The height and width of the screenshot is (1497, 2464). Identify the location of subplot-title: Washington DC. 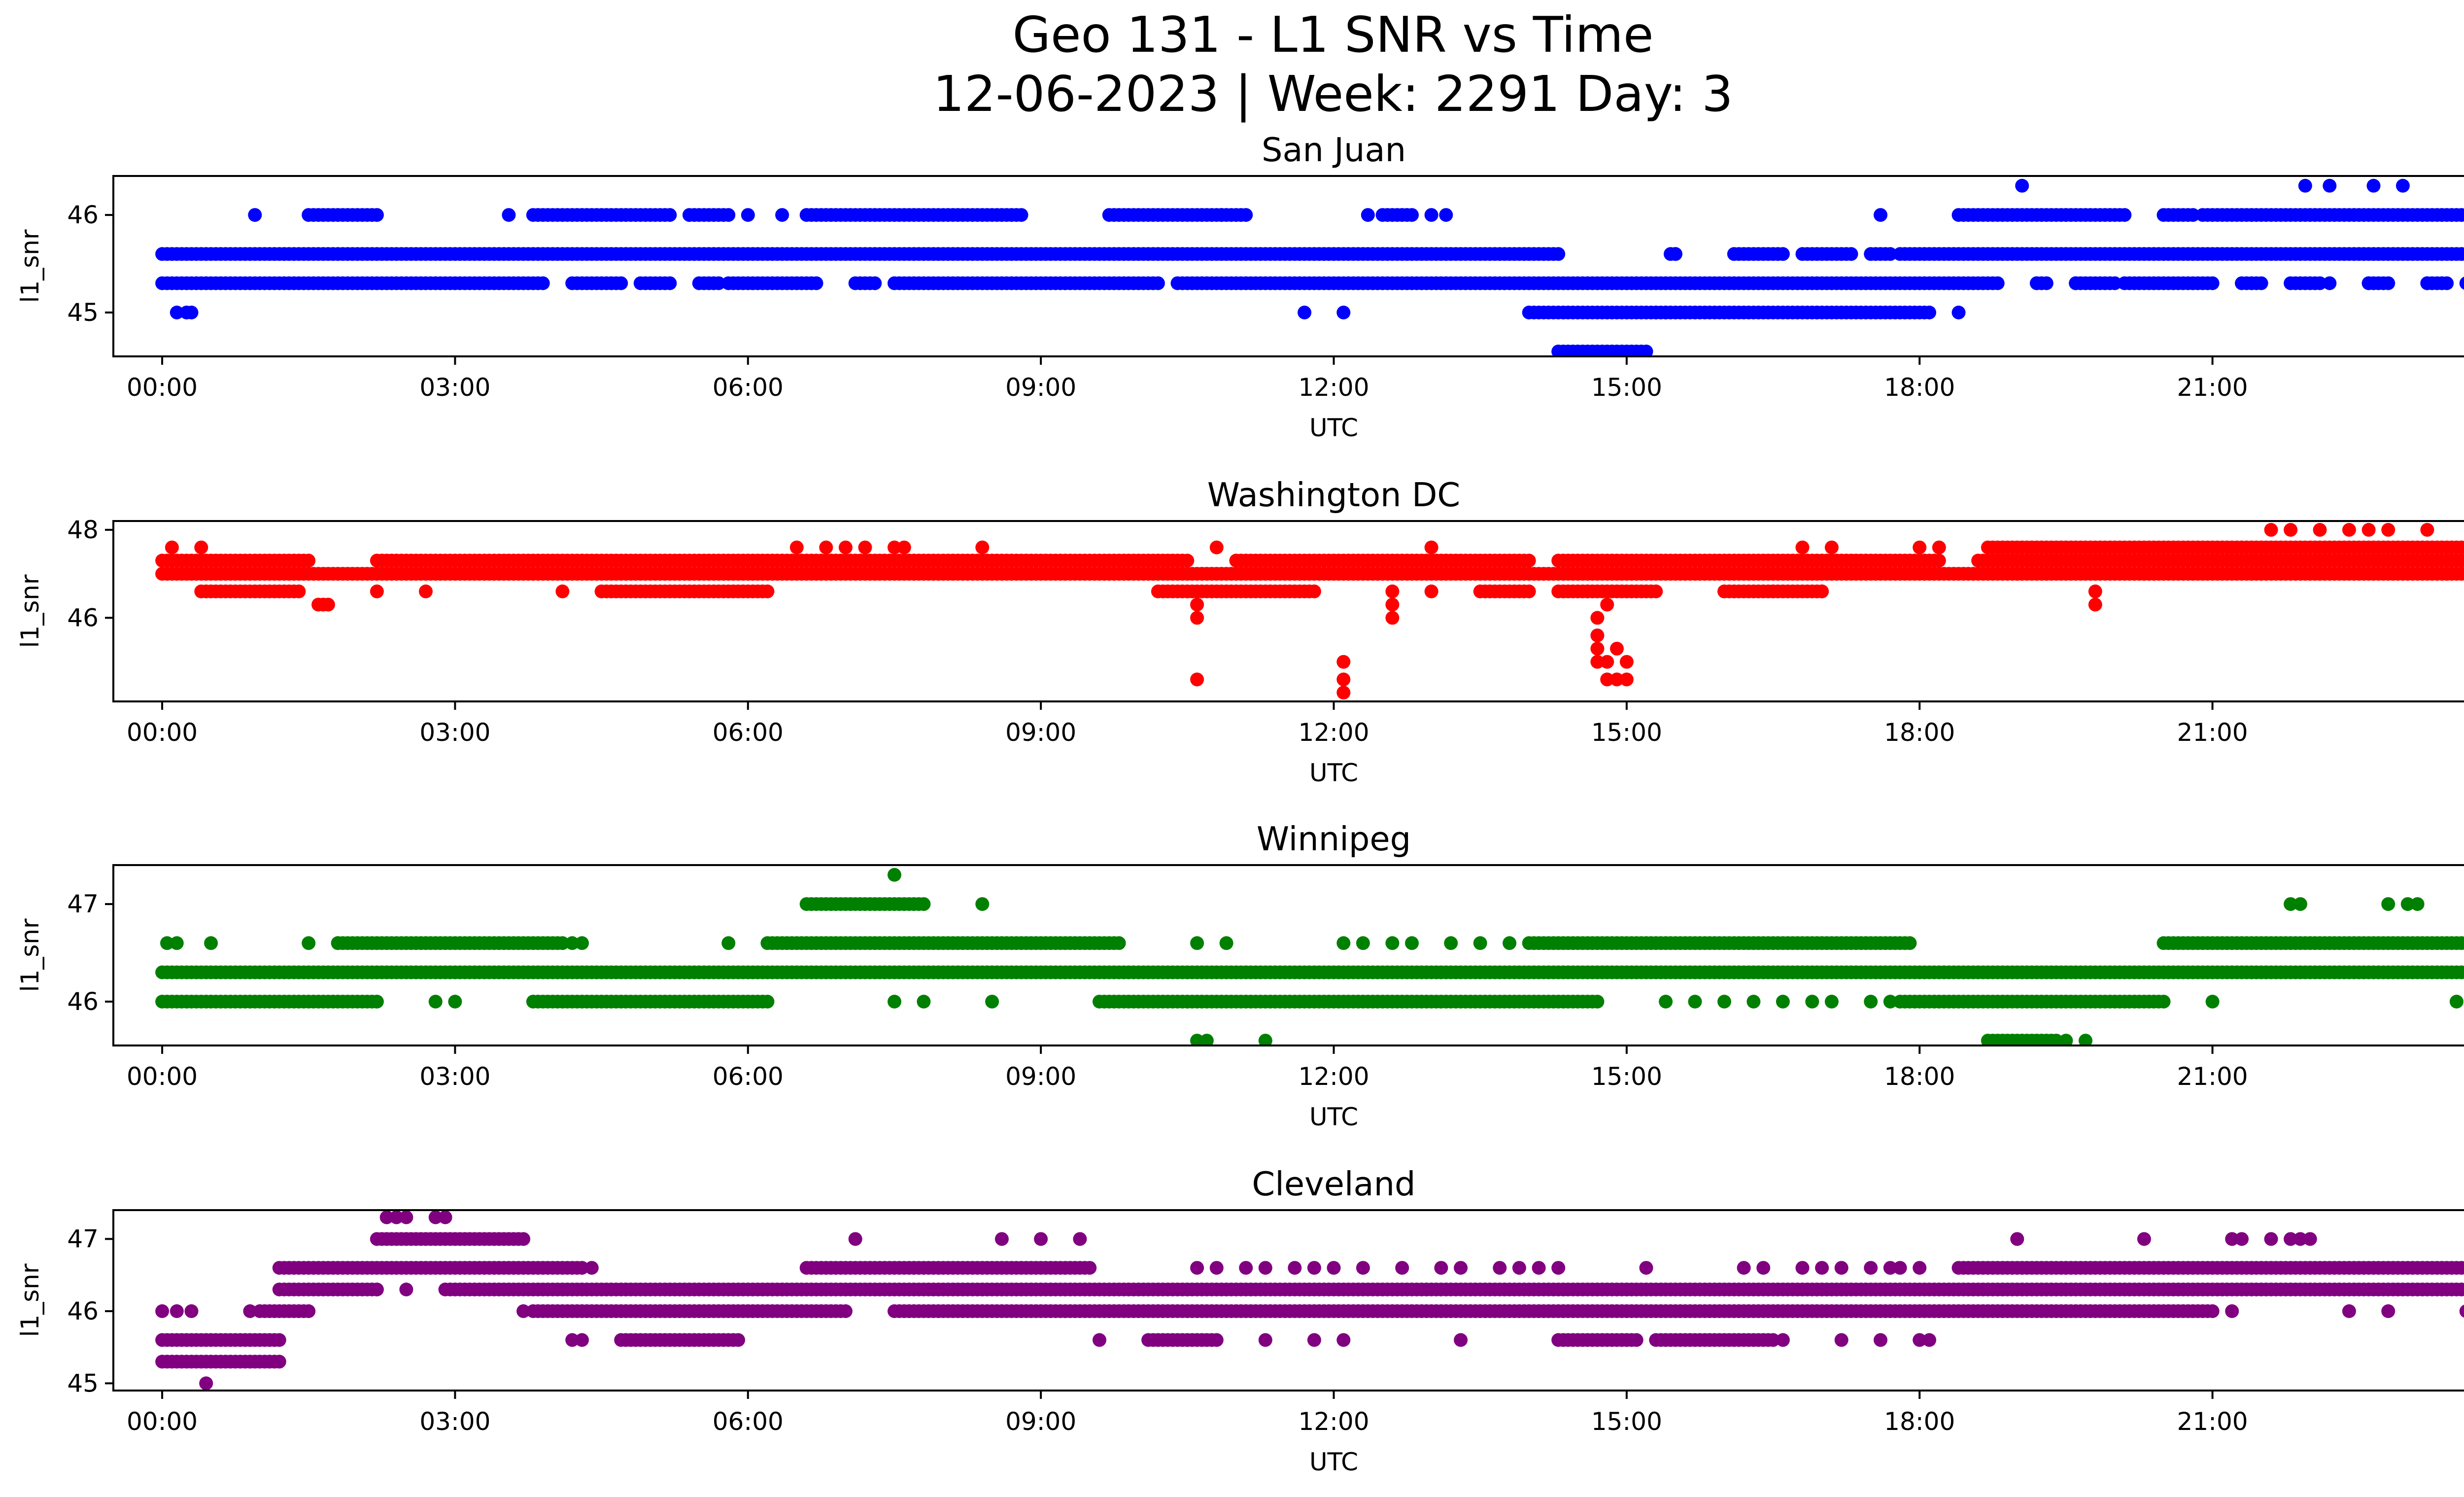
(1333, 495).